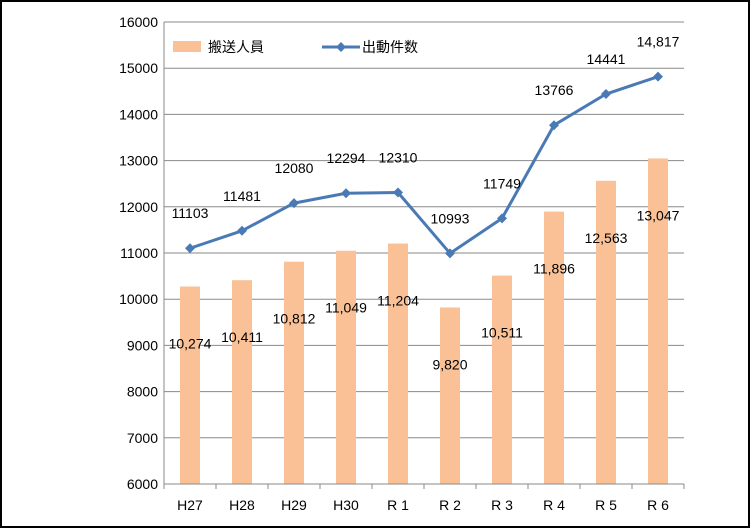 This screenshot has width=750, height=528. I want to click on y-tick-label: 9000, so click(142, 345).